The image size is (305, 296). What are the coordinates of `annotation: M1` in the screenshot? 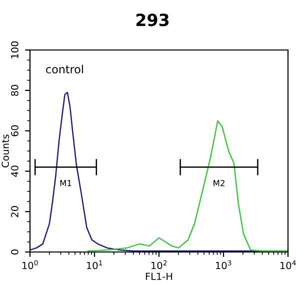 It's located at (66, 183).